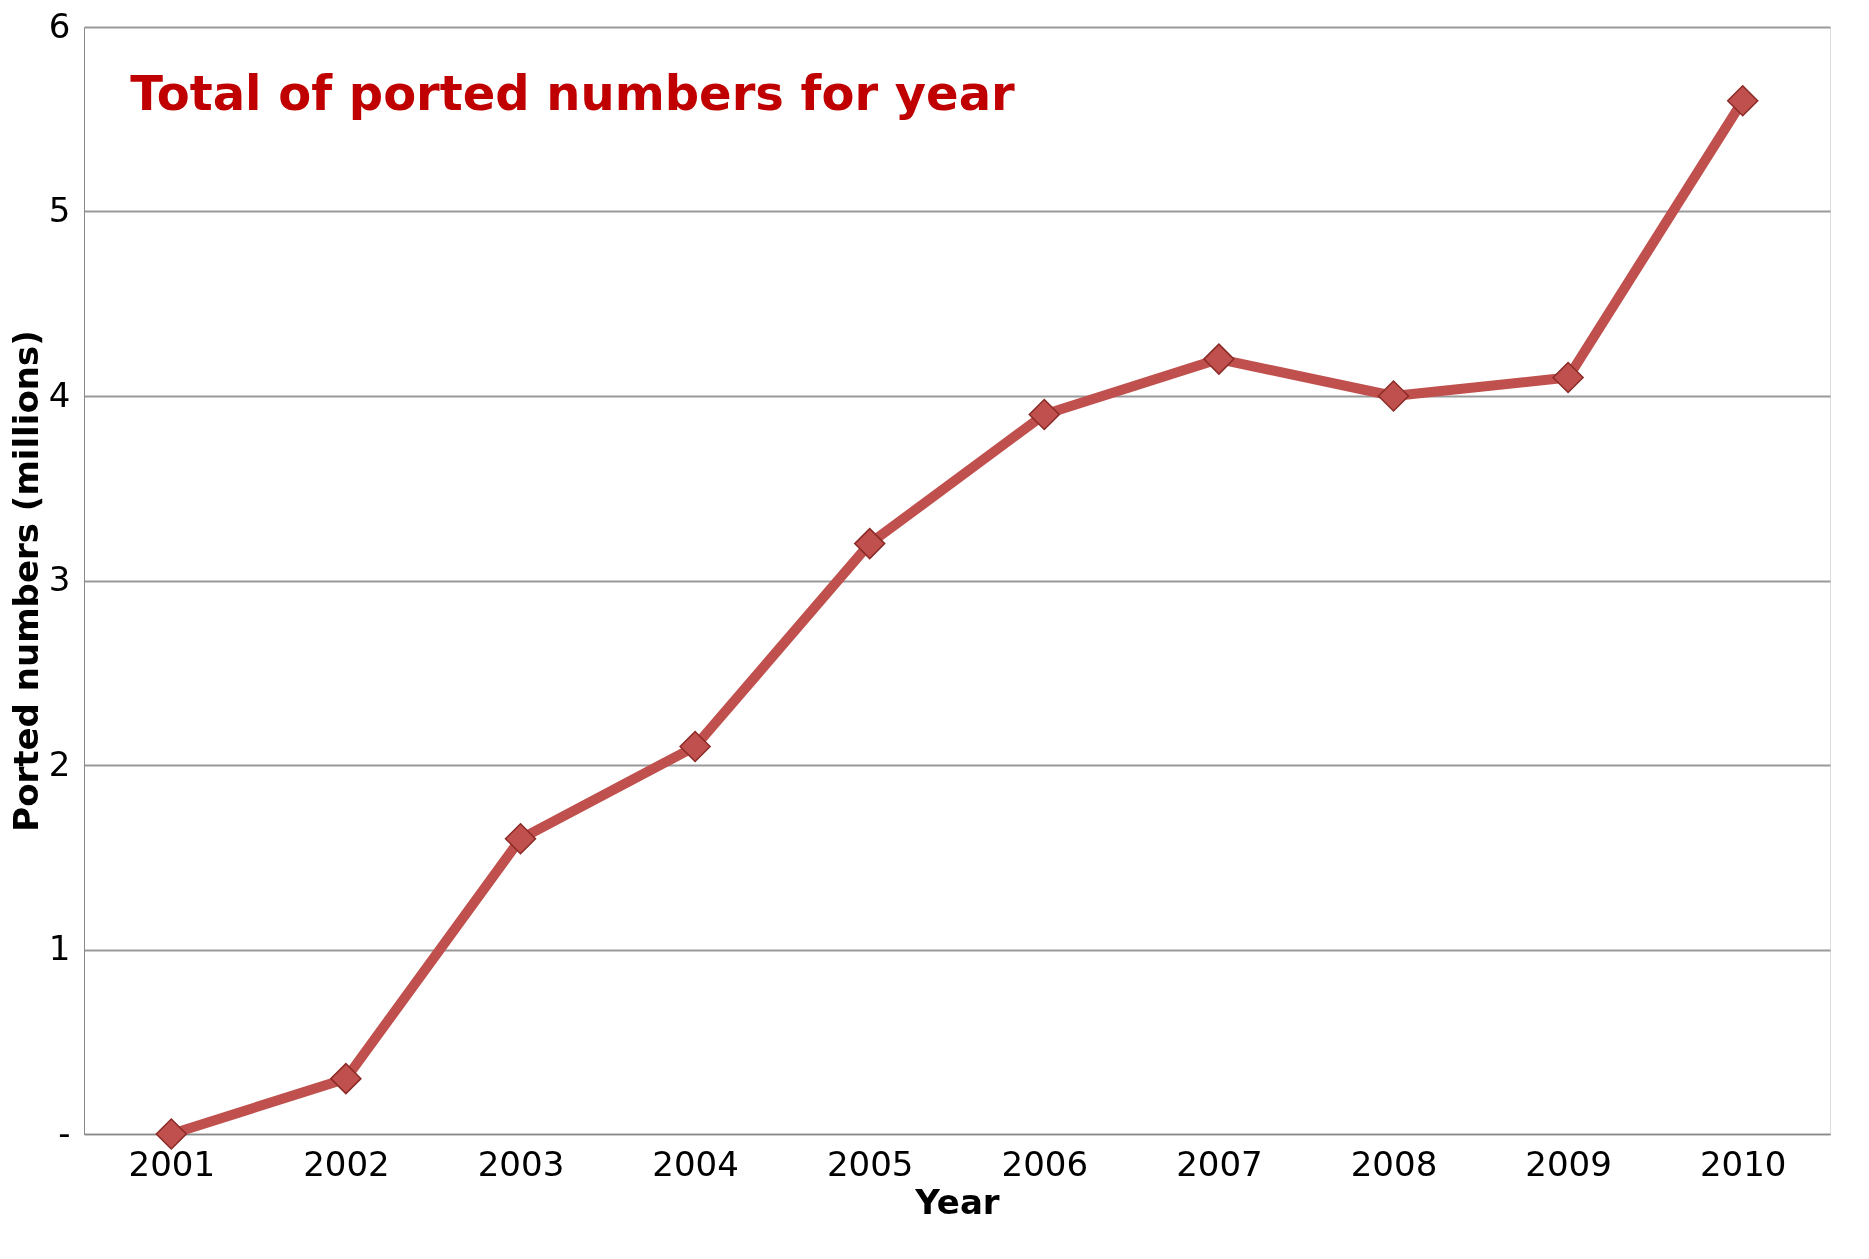 The image size is (1869, 1259). Describe the element at coordinates (59, 394) in the screenshot. I see `y-tick-label: 4` at that location.